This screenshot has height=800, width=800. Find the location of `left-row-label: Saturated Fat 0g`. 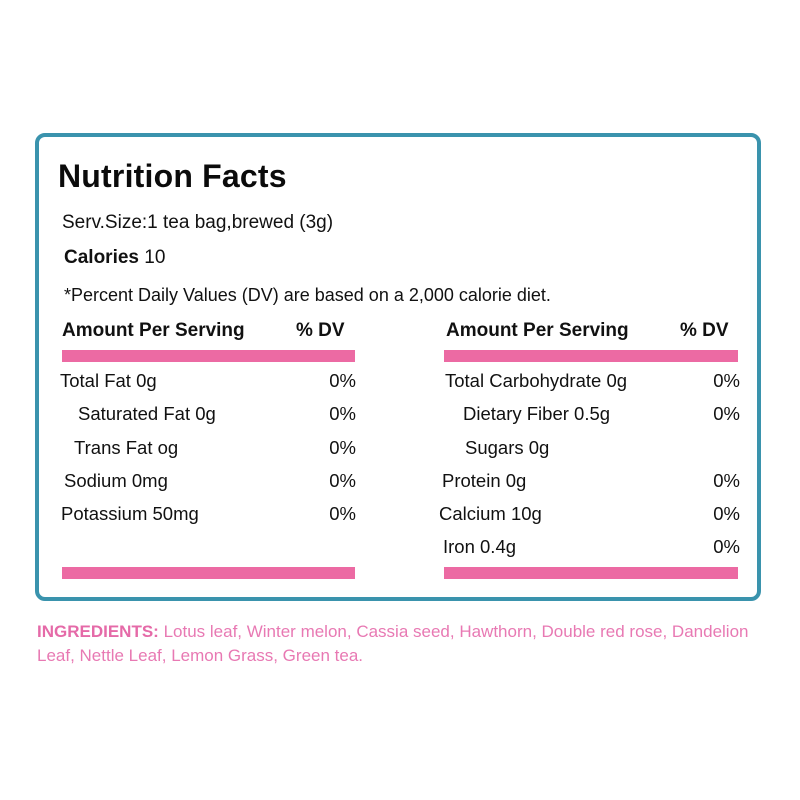

left-row-label: Saturated Fat 0g is located at coordinates (147, 413).